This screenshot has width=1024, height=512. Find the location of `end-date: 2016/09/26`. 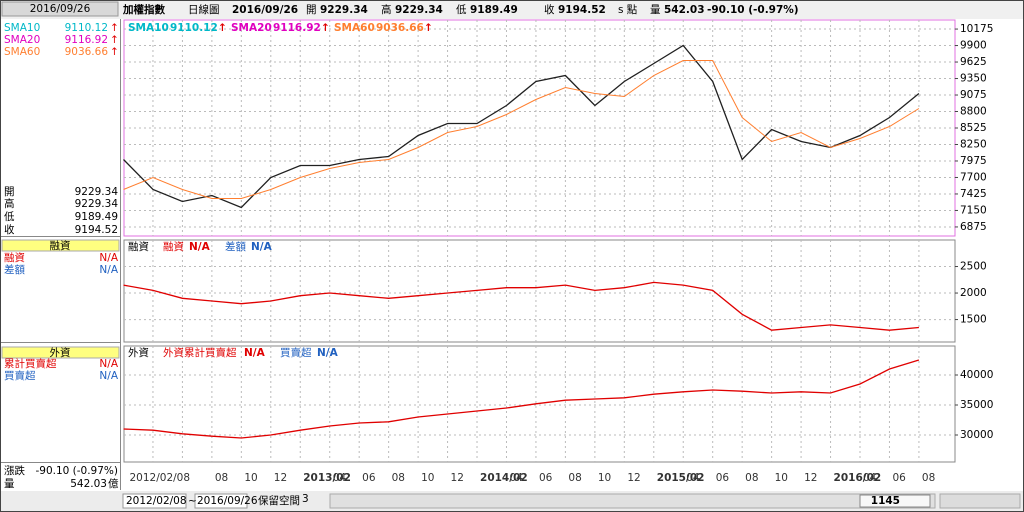

end-date: 2016/09/26 is located at coordinates (227, 501).